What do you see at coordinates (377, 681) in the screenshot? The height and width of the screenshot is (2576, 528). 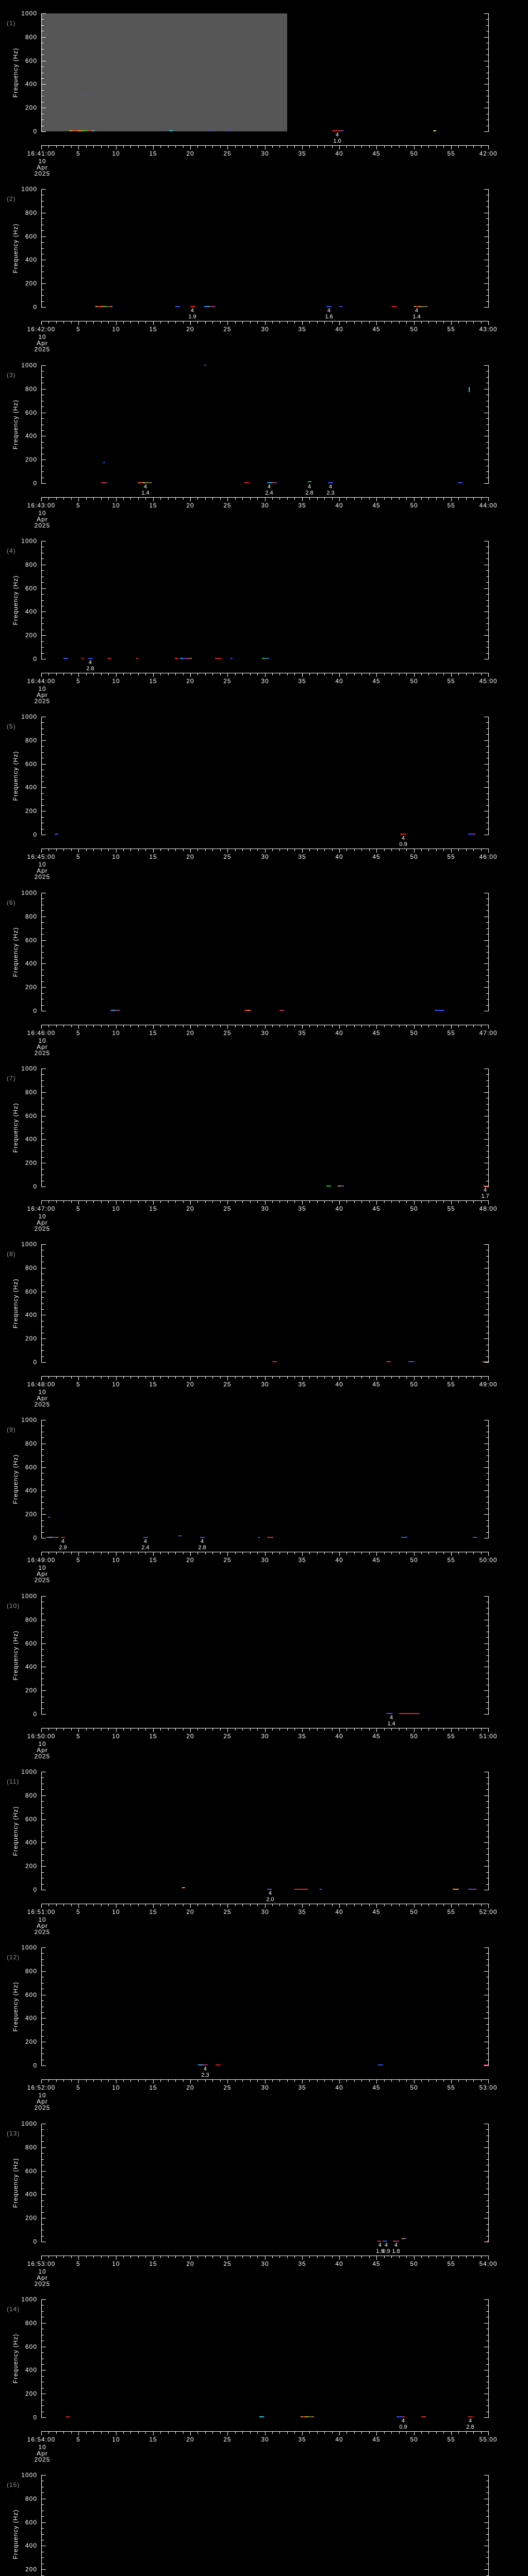 I see `time-tick-label: 45` at bounding box center [377, 681].